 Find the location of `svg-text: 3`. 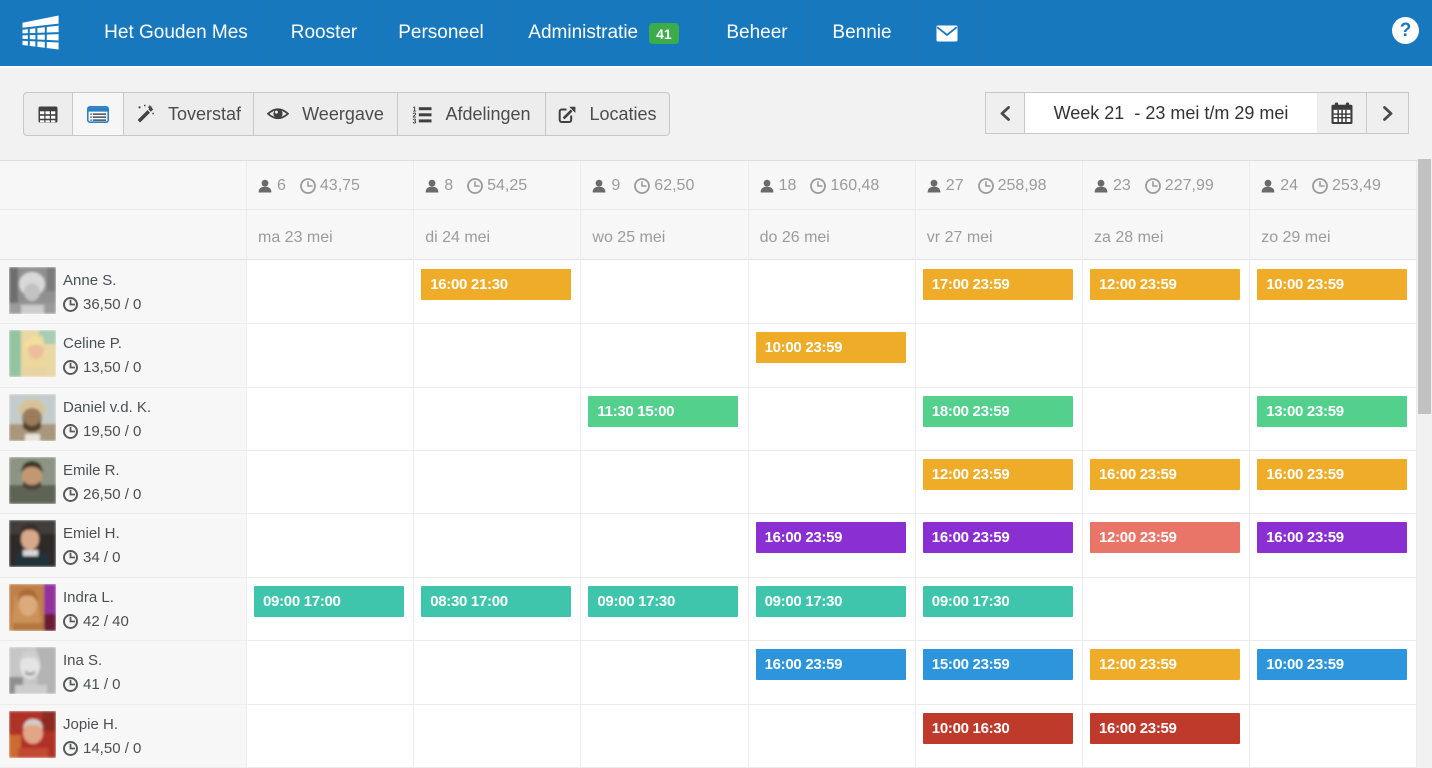

svg-text: 3 is located at coordinates (415, 121).